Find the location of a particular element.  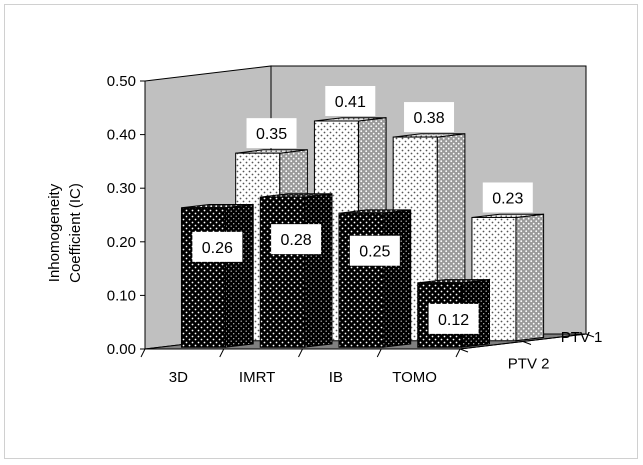

x-tick-label: IB is located at coordinates (336, 377).